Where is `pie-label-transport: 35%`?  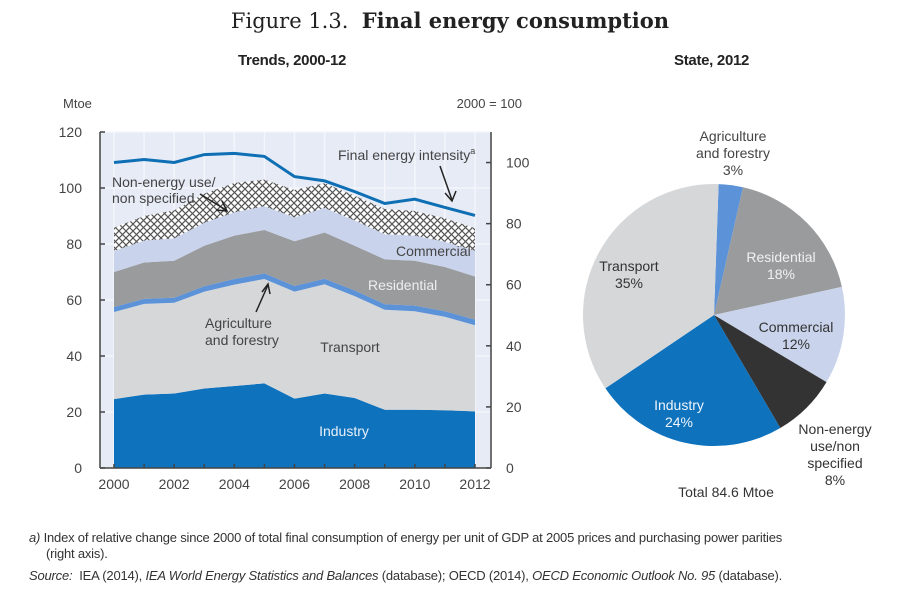
pie-label-transport: 35% is located at coordinates (629, 283).